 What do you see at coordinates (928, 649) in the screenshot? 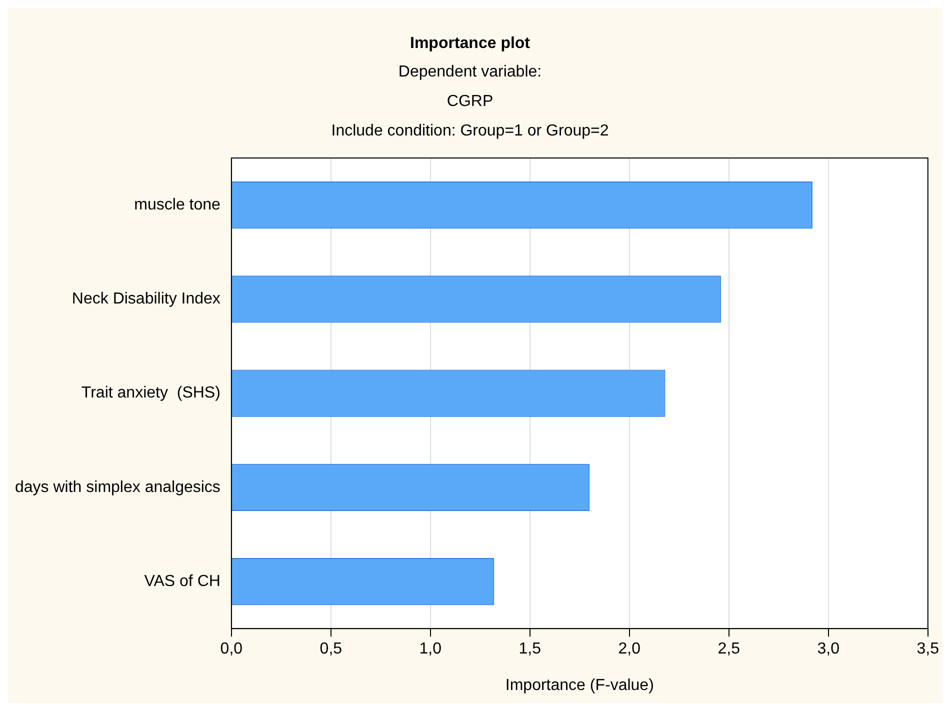
I see `x-tick-label: 3,5` at bounding box center [928, 649].